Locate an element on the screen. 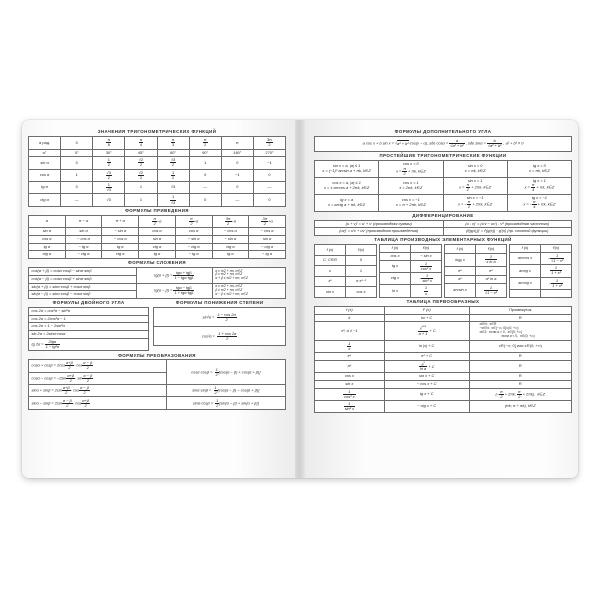  cell: √3 is located at coordinates (109, 200).